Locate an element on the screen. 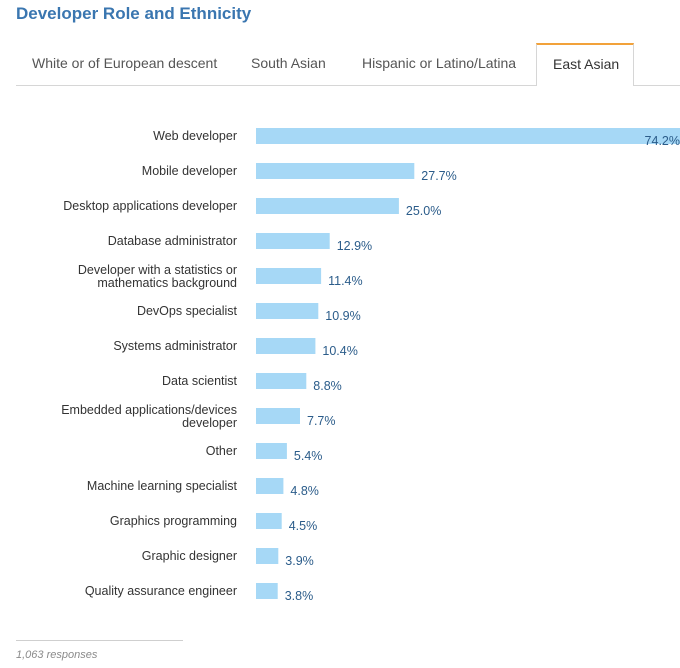  tab-east-asian: East Asian is located at coordinates (585, 64).